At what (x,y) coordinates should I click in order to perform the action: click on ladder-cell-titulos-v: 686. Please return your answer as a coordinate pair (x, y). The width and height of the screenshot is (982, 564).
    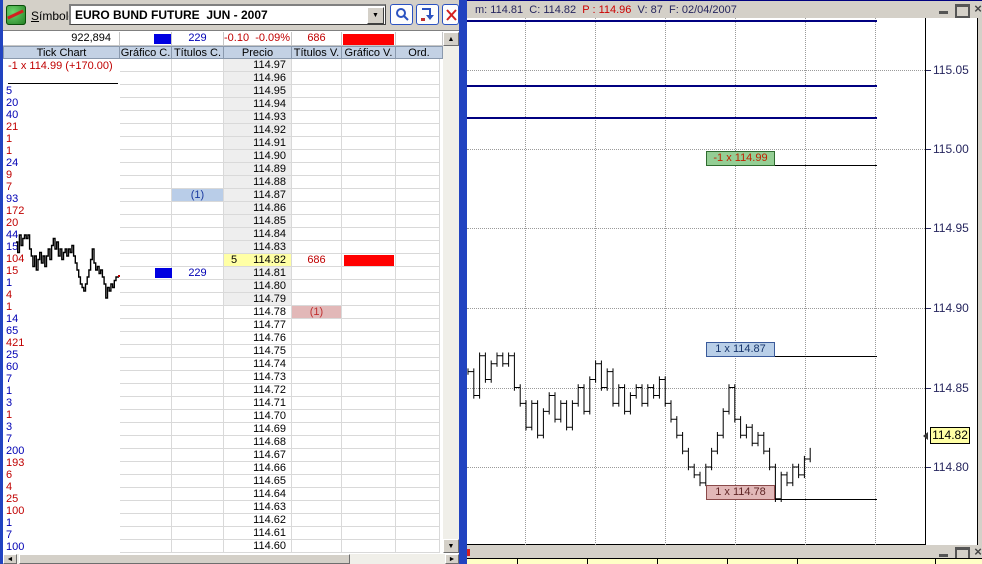
    Looking at the image, I should click on (317, 260).